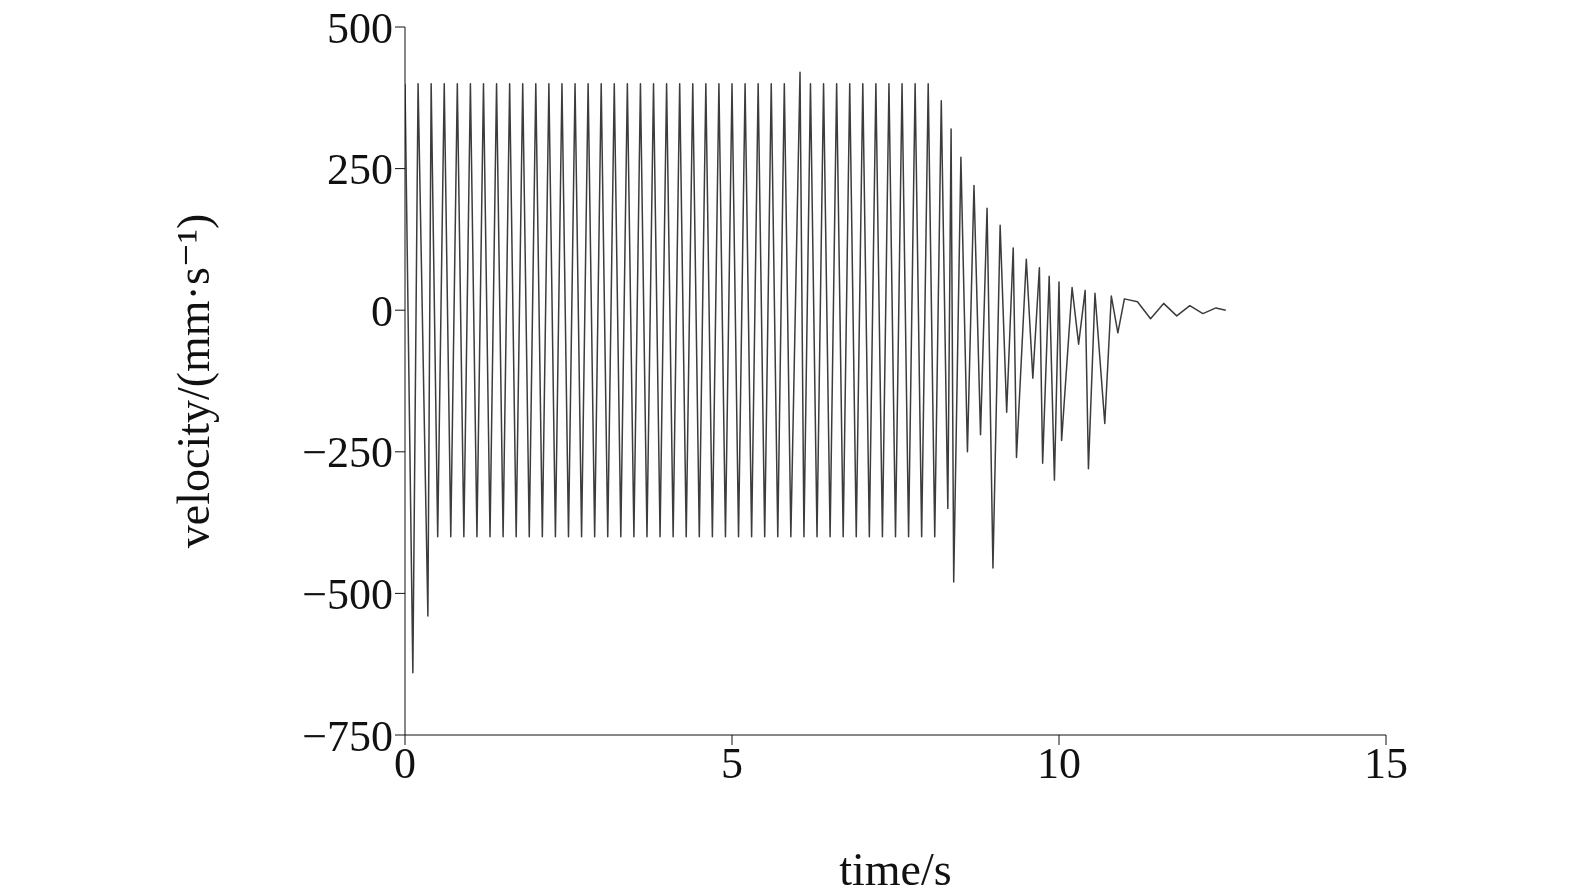 The width and height of the screenshot is (1575, 893). I want to click on x-tick-label: 15, so click(1386, 764).